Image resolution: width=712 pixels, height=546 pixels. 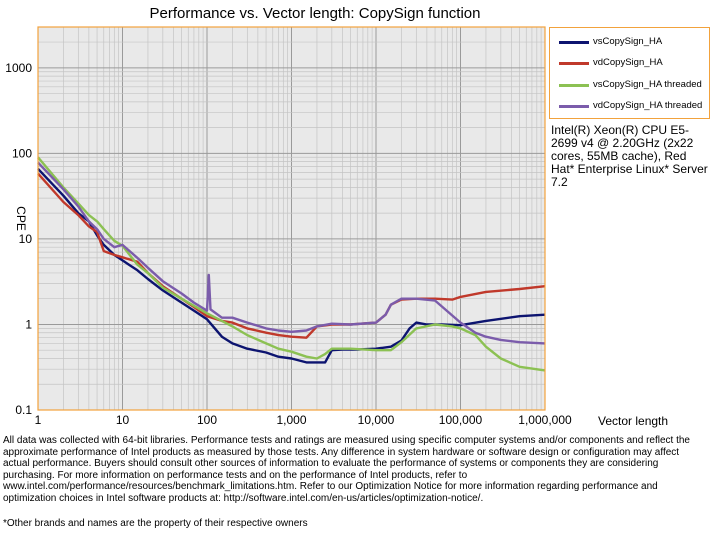 I want to click on legend-item-vd-ha-threaded: vdCopySign_HA threaded, so click(x=630, y=106).